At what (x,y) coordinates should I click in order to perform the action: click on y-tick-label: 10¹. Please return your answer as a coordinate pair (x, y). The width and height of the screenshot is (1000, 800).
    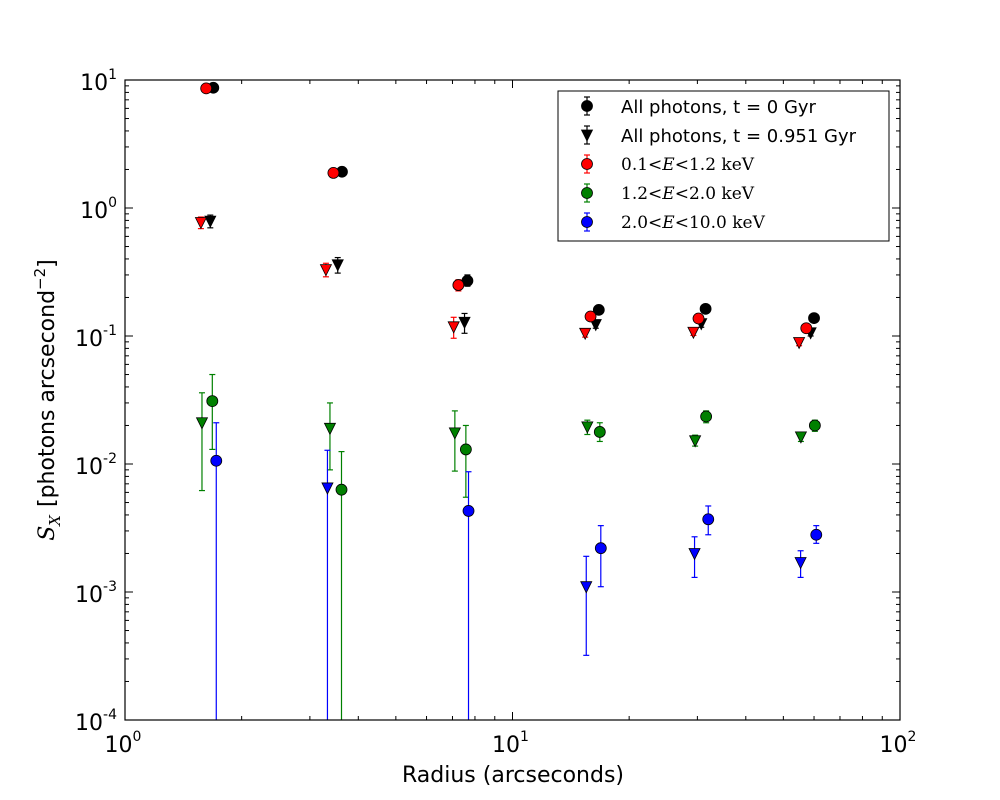
    Looking at the image, I should click on (98, 81).